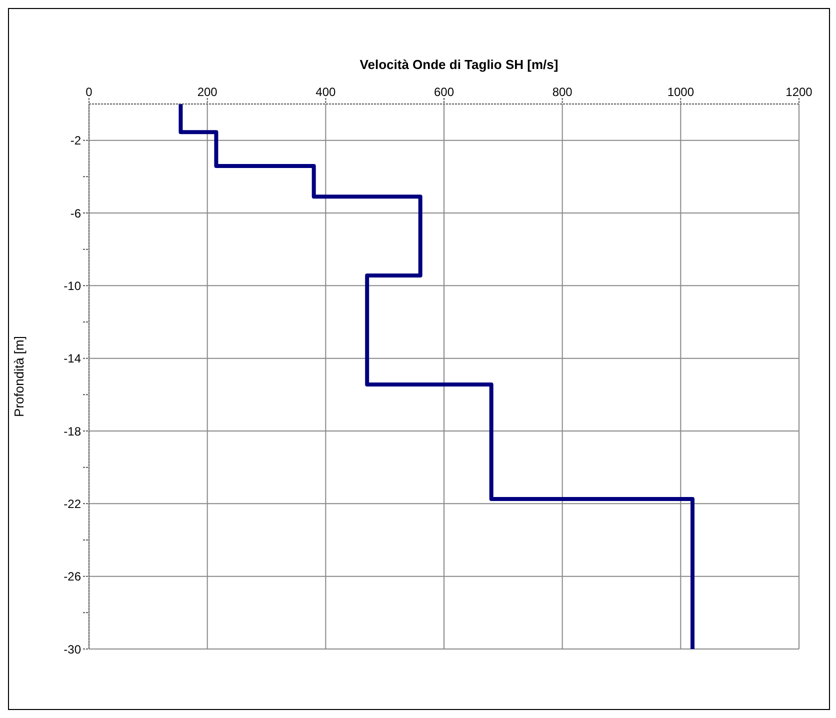 The image size is (836, 718). I want to click on y-tick-label: -26, so click(73, 577).